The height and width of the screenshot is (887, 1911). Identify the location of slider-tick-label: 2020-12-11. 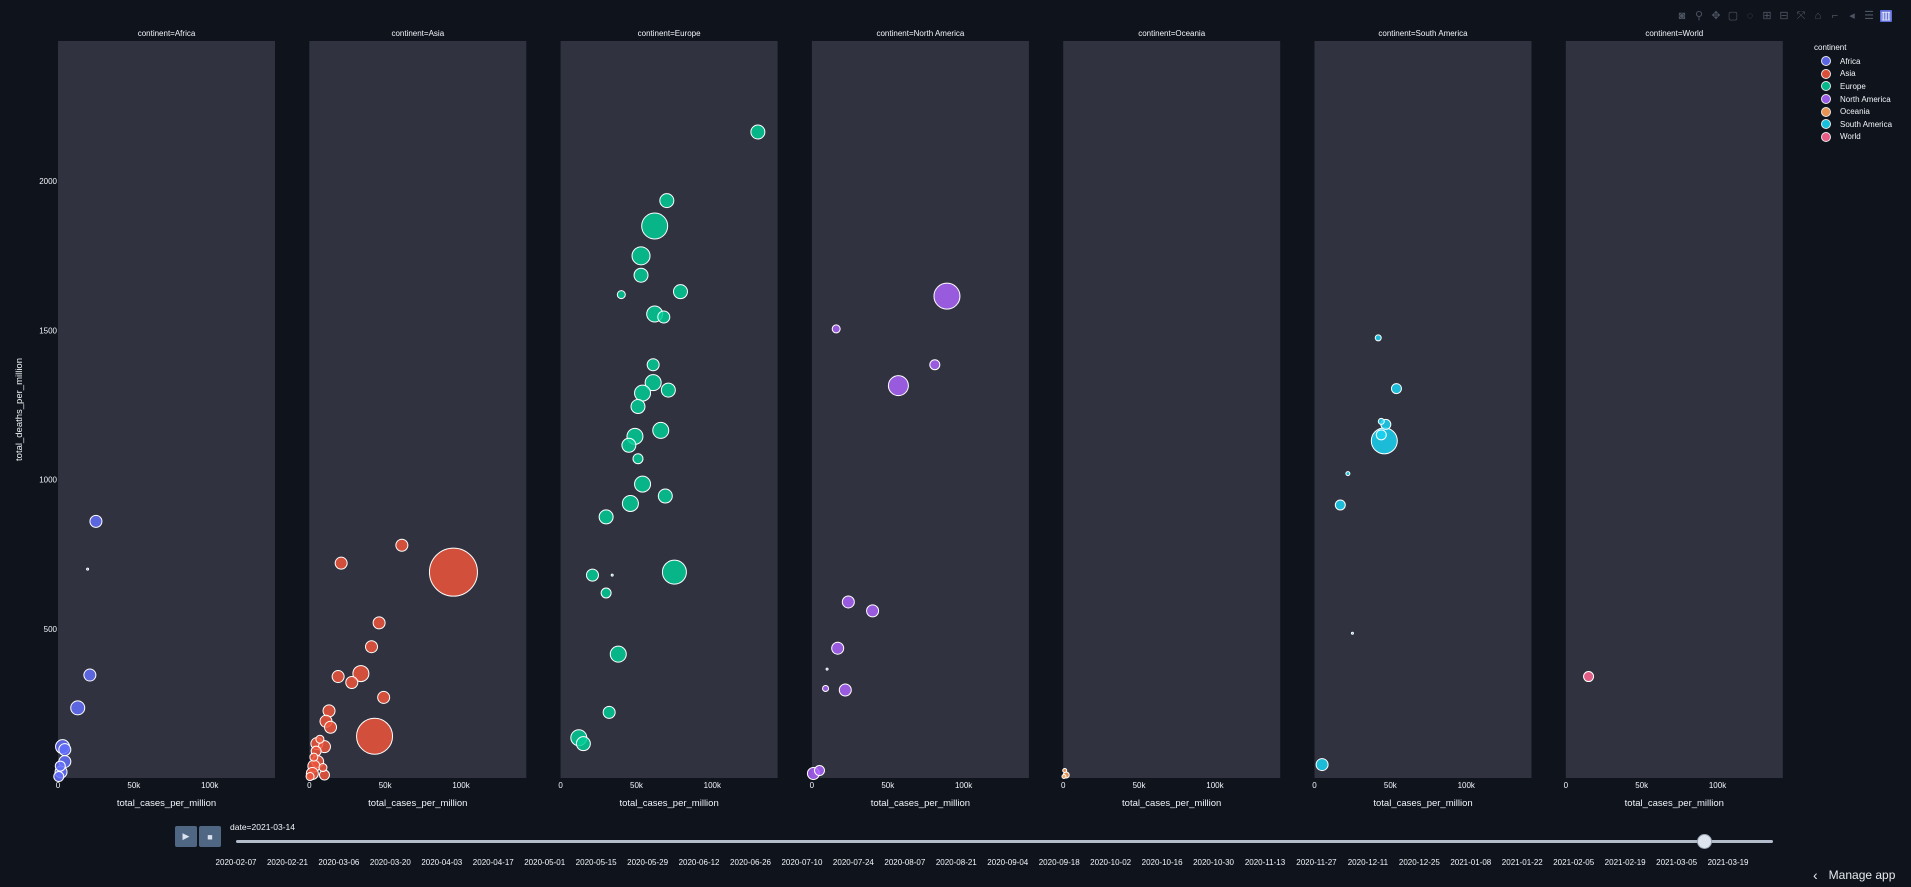
(1368, 862).